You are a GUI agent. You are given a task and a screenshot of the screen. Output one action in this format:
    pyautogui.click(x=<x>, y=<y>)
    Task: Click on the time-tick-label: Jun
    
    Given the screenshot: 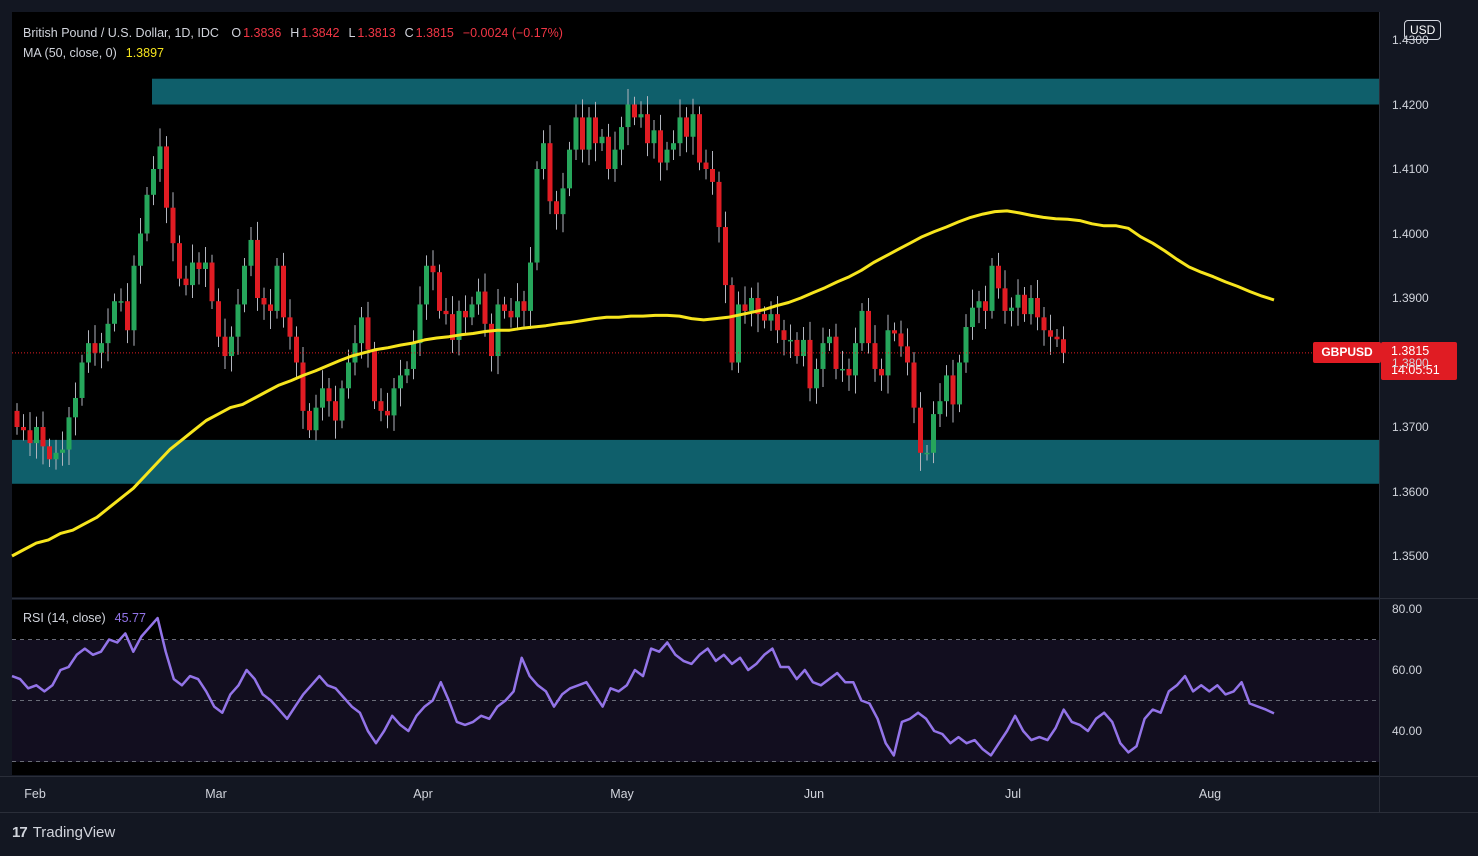 What is the action you would take?
    pyautogui.click(x=814, y=794)
    